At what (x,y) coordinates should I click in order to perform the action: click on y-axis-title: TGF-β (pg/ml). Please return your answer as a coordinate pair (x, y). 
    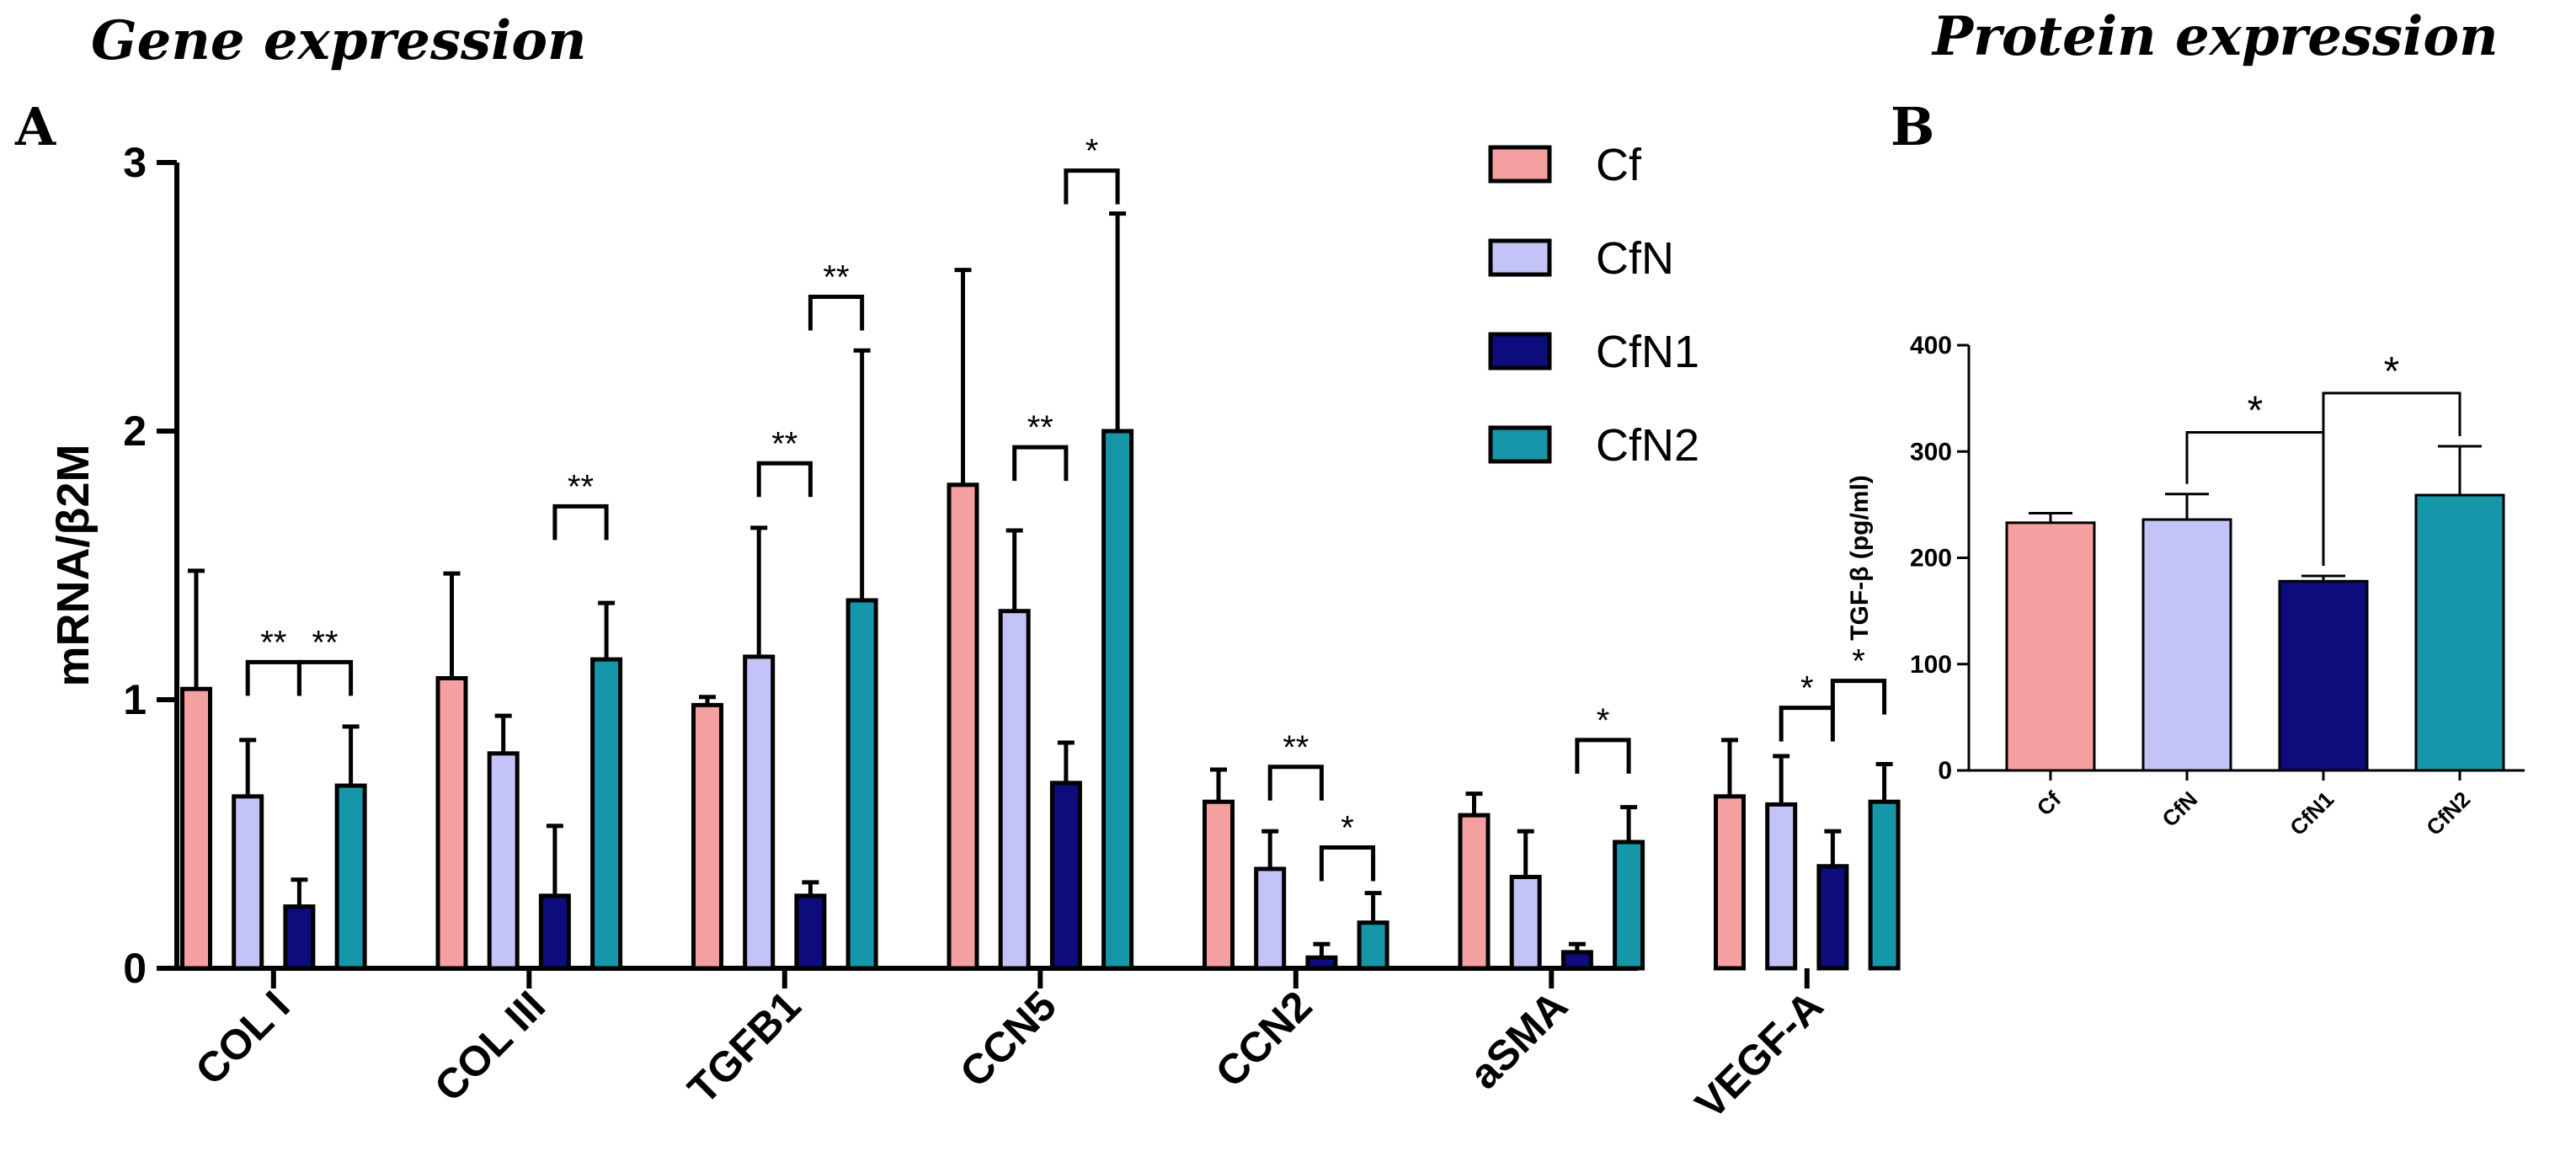
    Looking at the image, I should click on (1860, 558).